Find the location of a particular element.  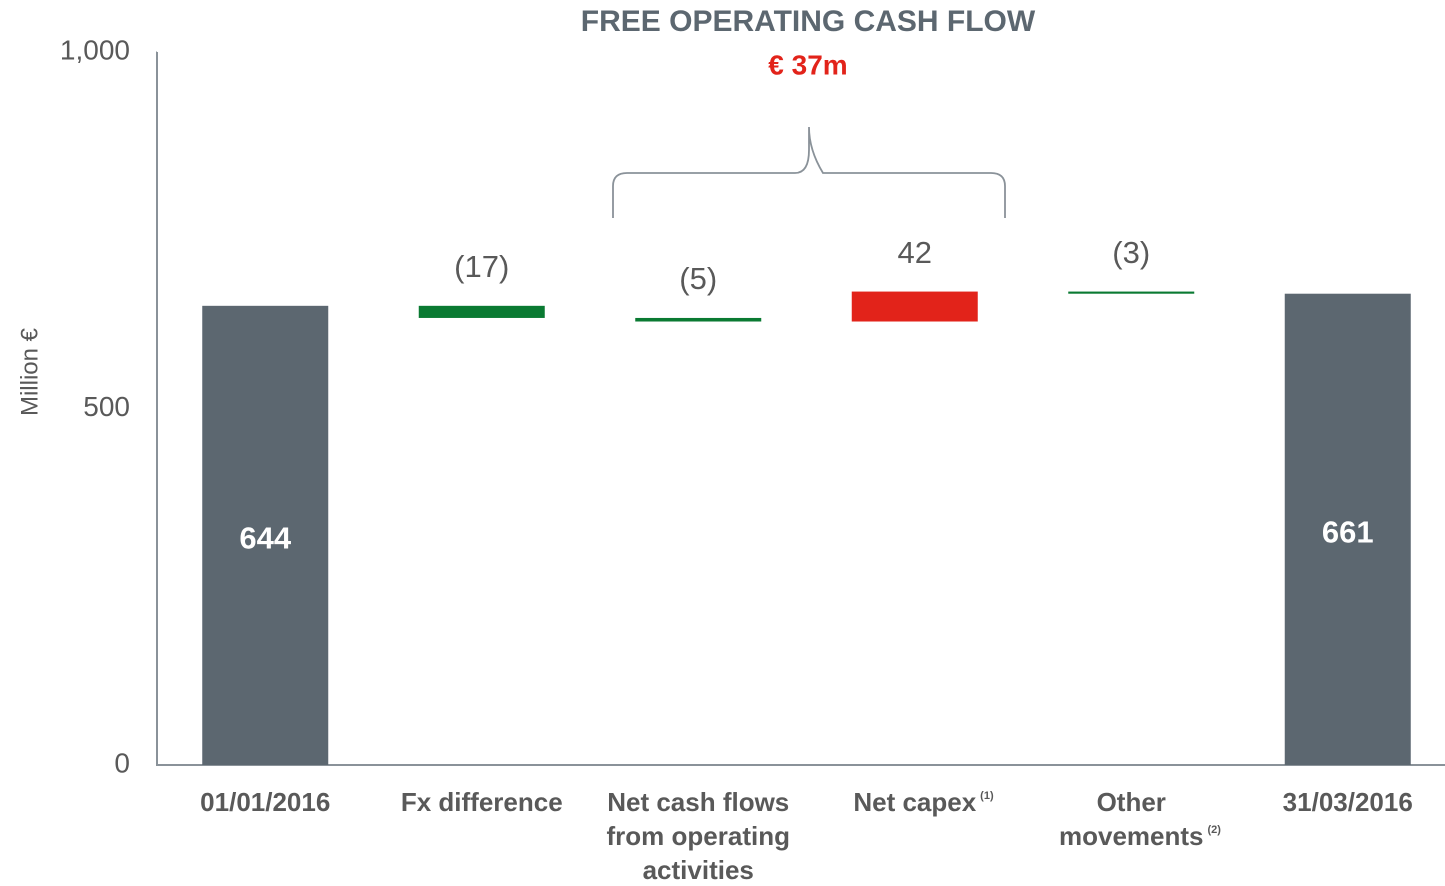

bracket is located at coordinates (809, 172).